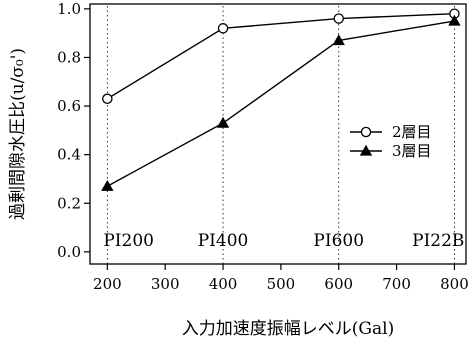 The image size is (476, 341). Describe the element at coordinates (281, 284) in the screenshot. I see `x-tick-label: 500` at that location.